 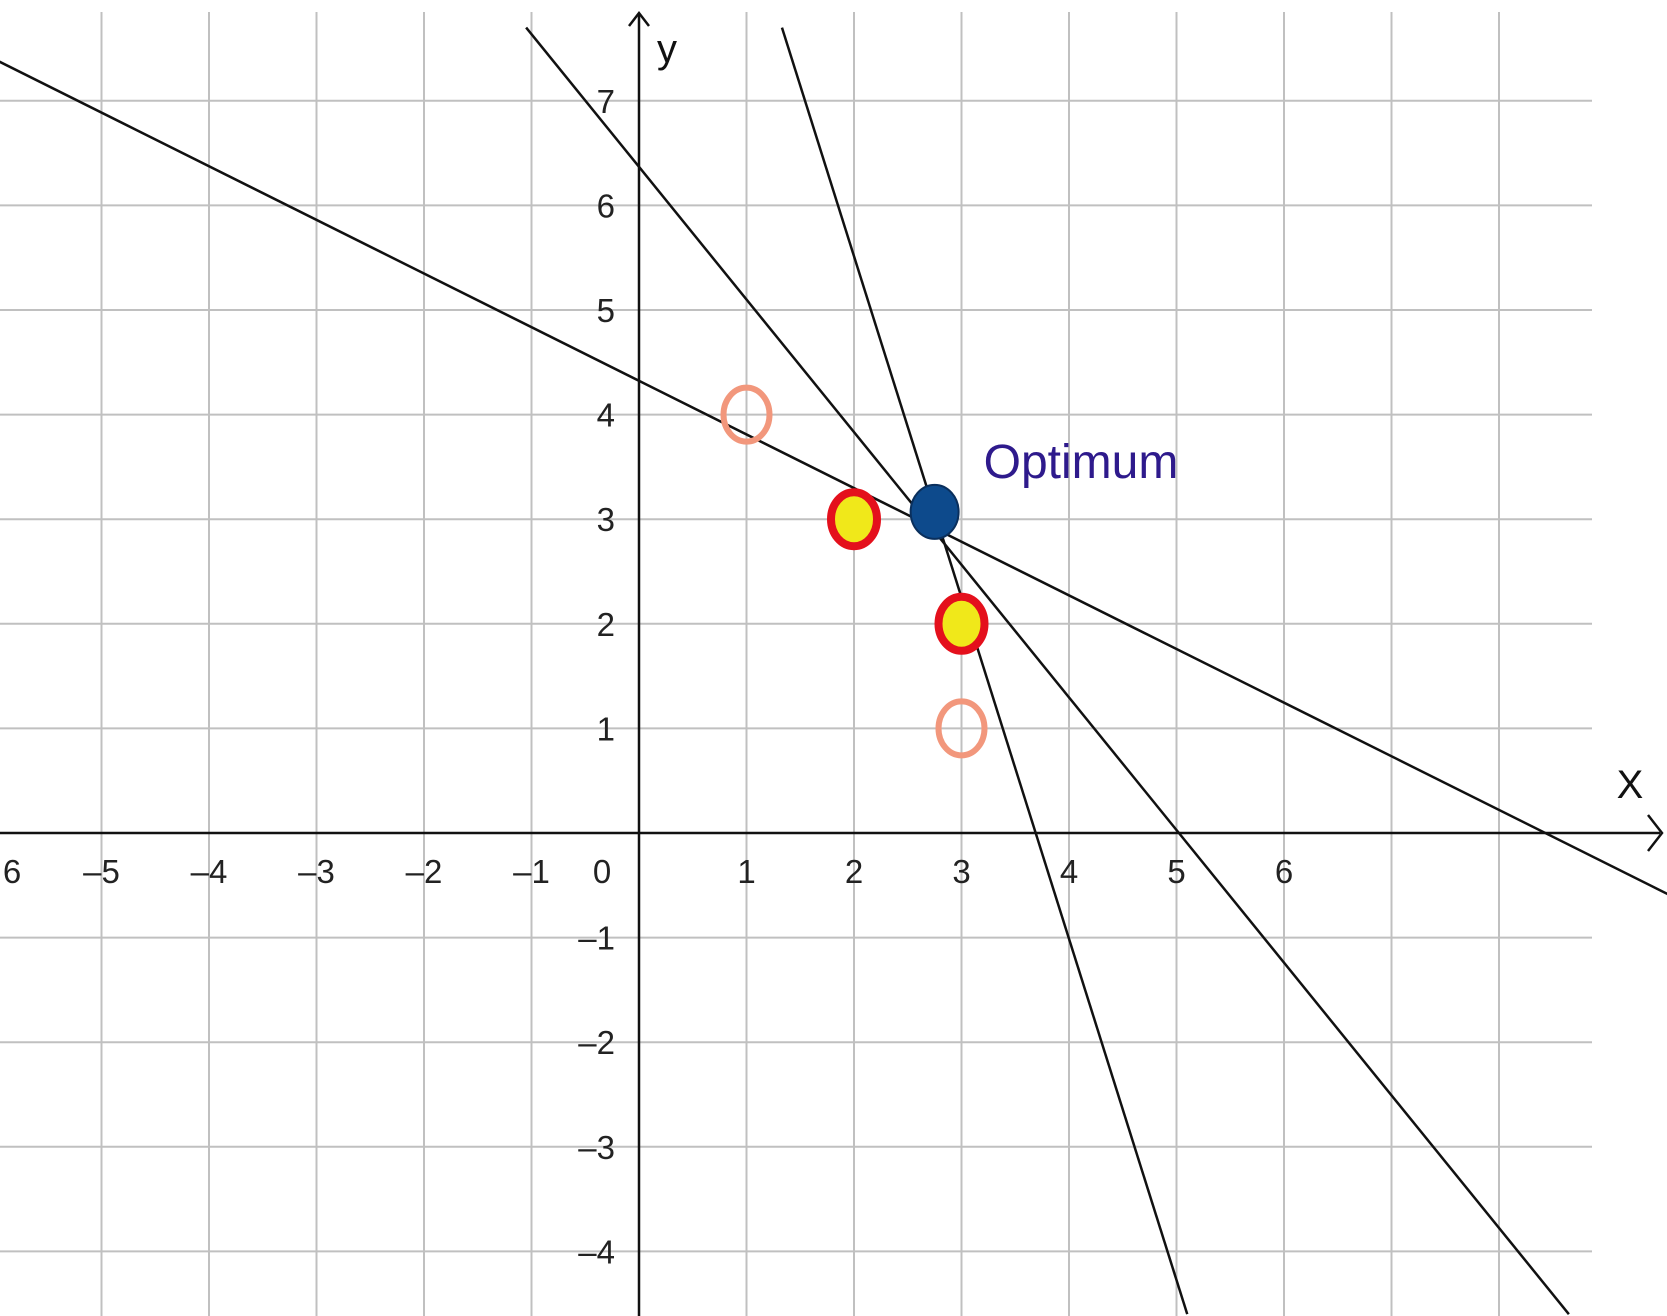 I want to click on solution-points: Optimum, so click(x=949, y=571).